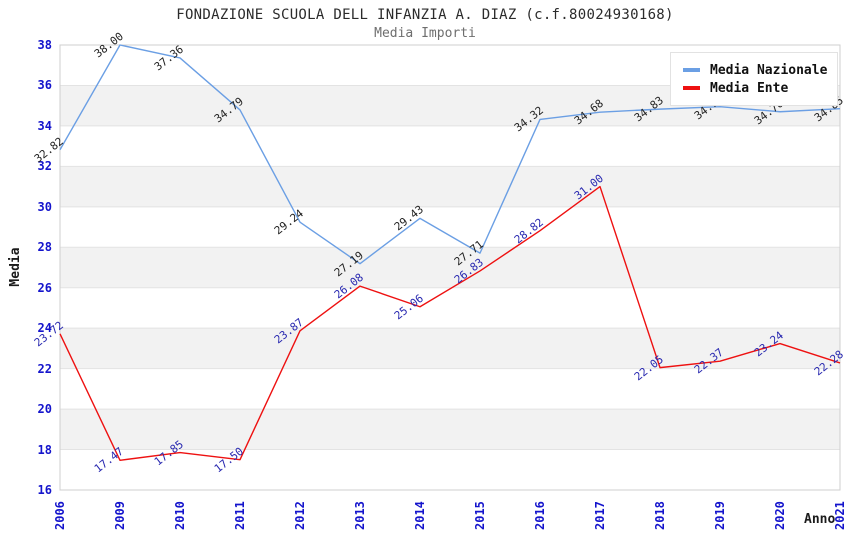 The height and width of the screenshot is (550, 850). Describe the element at coordinates (44, 409) in the screenshot. I see `y-tick-label: 20` at that location.